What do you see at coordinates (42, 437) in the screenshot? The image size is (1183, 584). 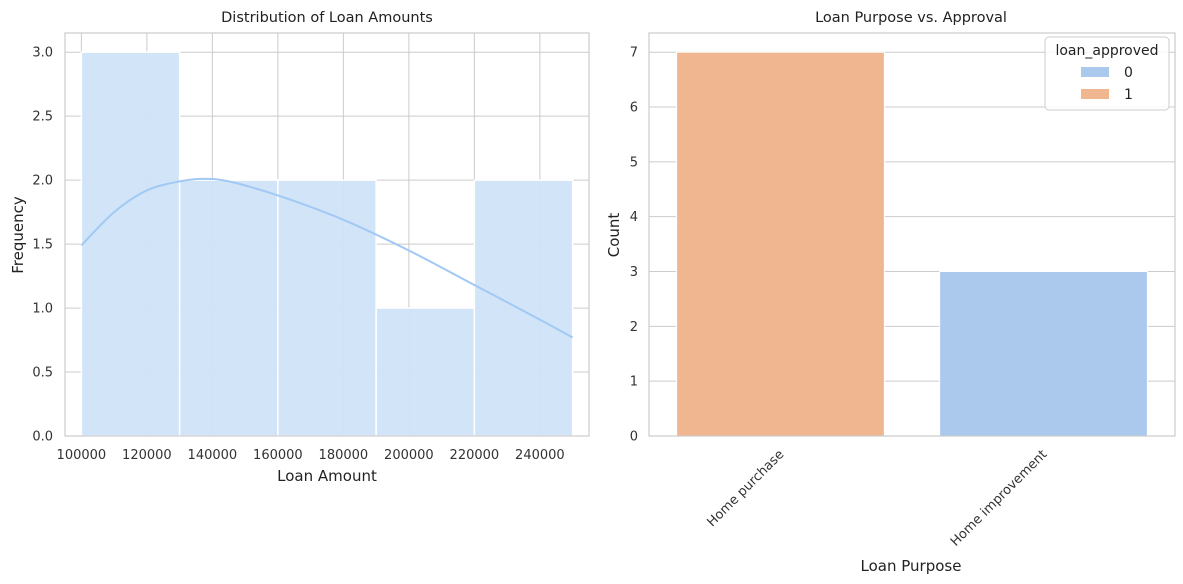 I see `y-tick-label: 0.0` at bounding box center [42, 437].